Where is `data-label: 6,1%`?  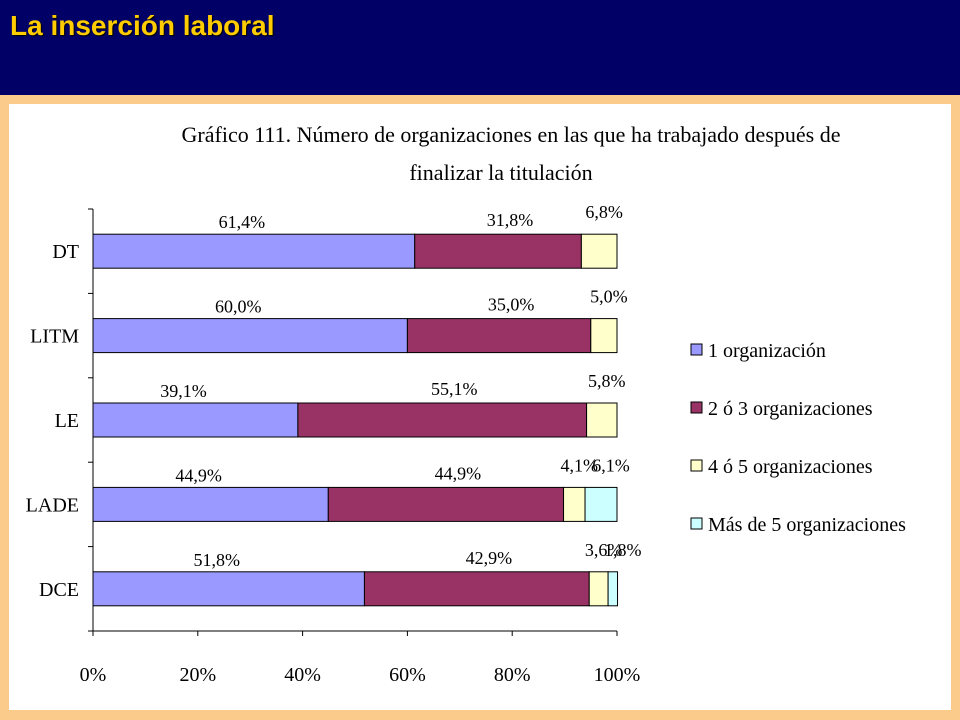 data-label: 6,1% is located at coordinates (611, 465).